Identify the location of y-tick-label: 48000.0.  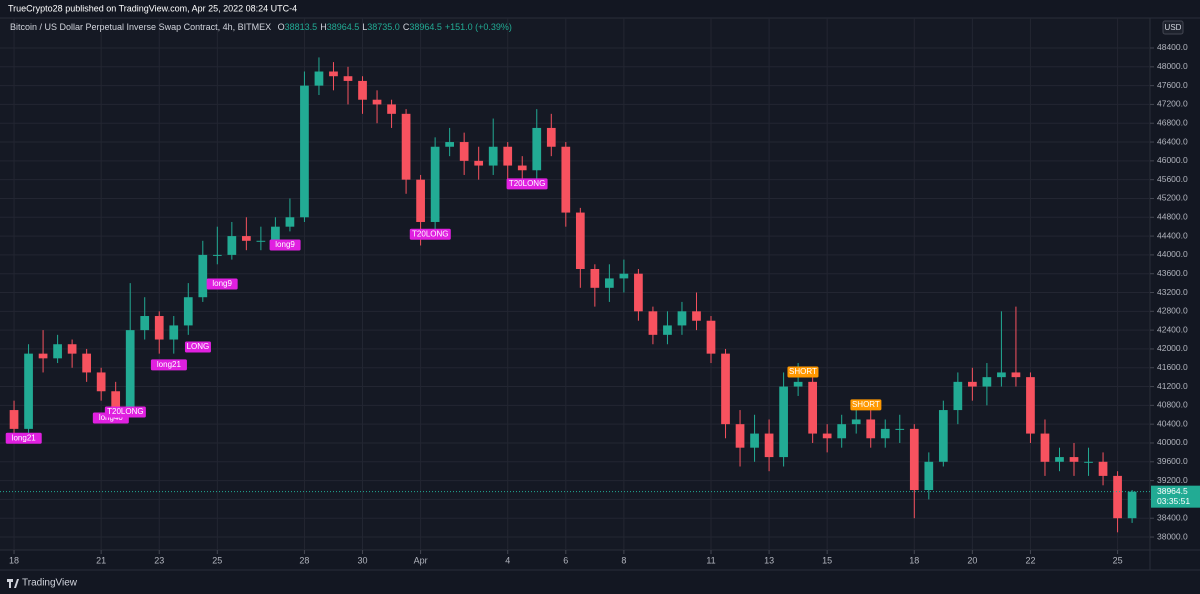
(1172, 66).